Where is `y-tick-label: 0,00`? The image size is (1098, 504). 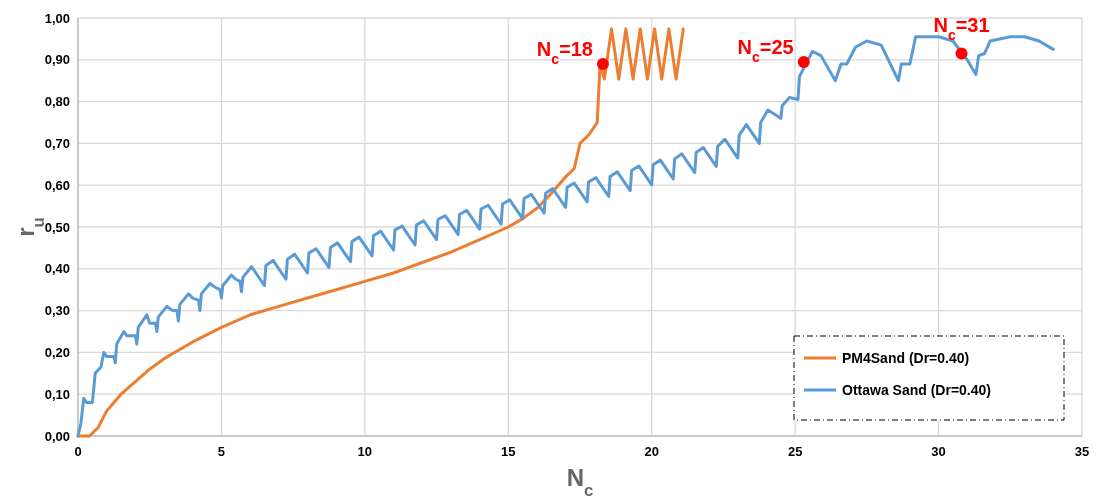
y-tick-label: 0,00 is located at coordinates (57, 436).